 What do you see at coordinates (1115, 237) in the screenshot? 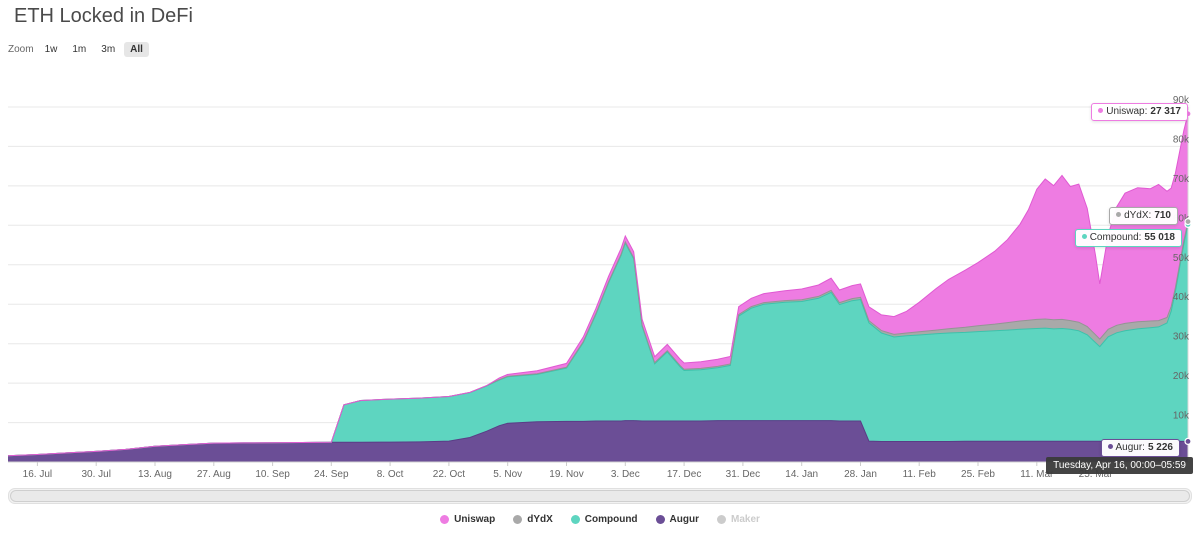
I see `tooltip-series-name: Compound:` at bounding box center [1115, 237].